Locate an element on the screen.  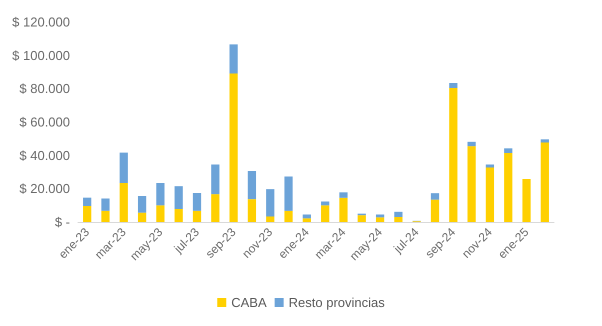
y-tick-label: $ 60.000 is located at coordinates (44, 122).